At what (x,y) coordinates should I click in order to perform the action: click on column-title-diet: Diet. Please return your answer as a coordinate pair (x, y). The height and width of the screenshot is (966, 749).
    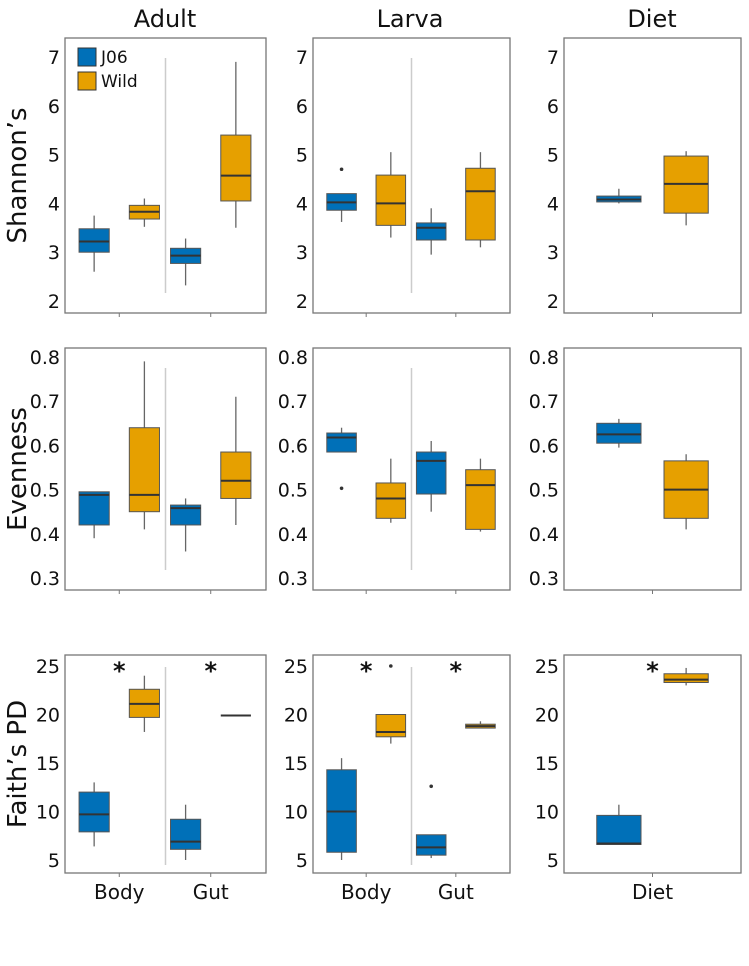
    Looking at the image, I should click on (651, 19).